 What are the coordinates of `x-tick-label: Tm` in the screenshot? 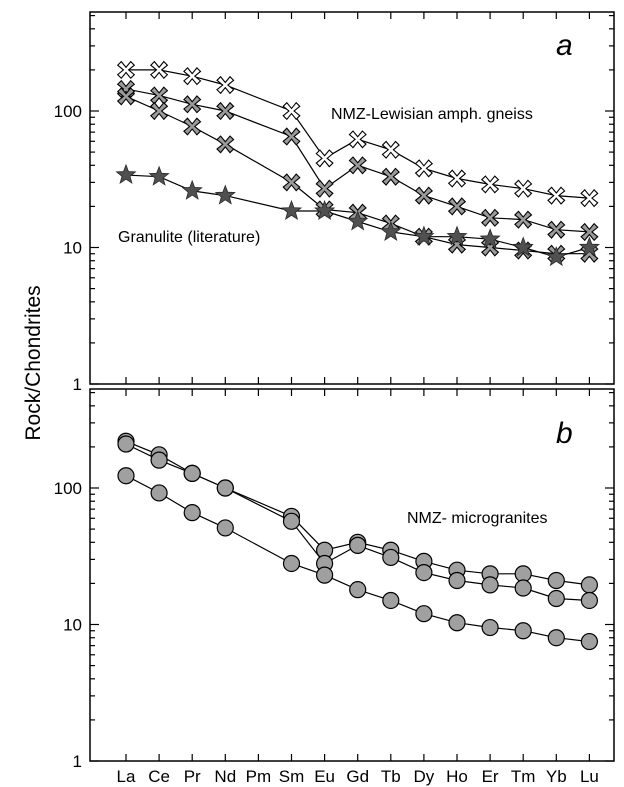 It's located at (523, 776).